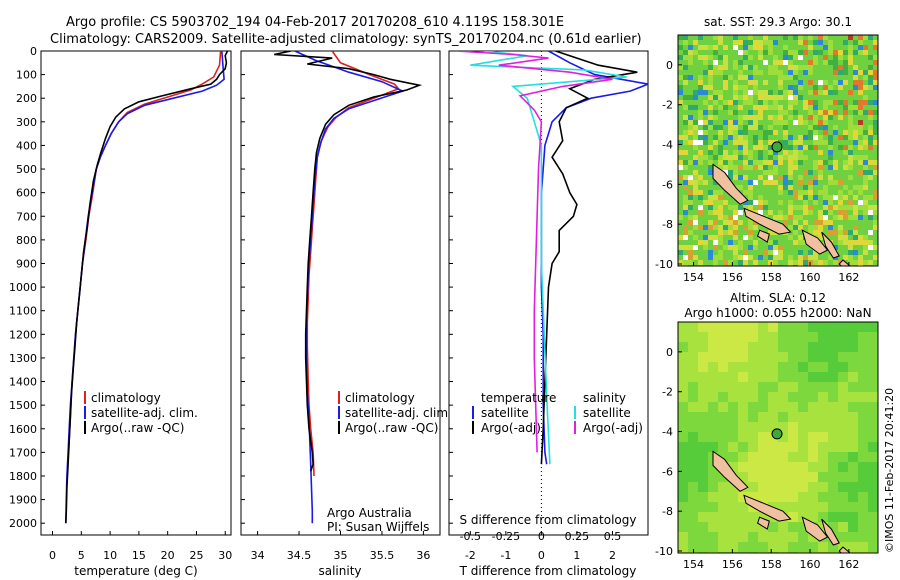  I want to click on x-tick-label: 0, so click(52, 555).